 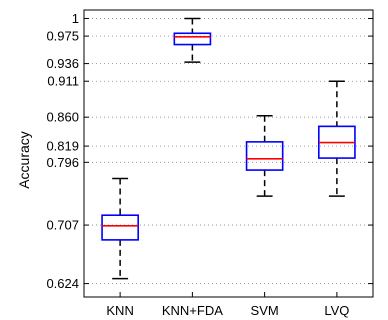 What do you see at coordinates (119, 310) in the screenshot?
I see `x-tick-label: KNN` at bounding box center [119, 310].